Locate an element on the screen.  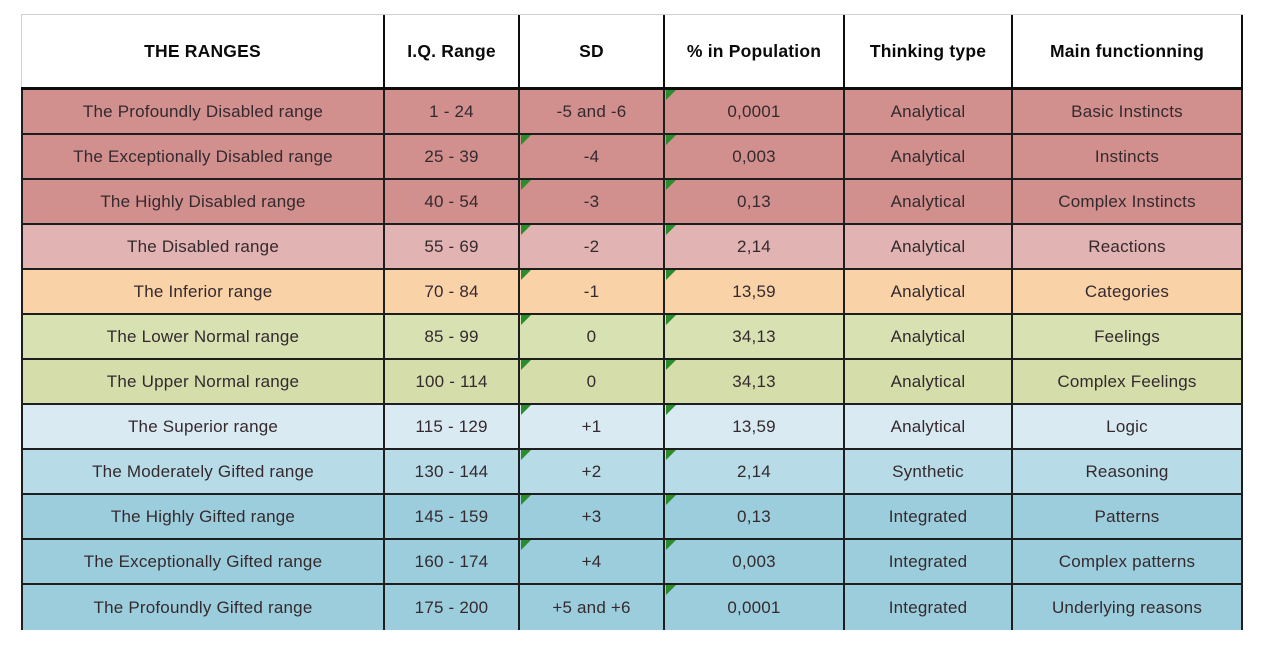
cell-range: The Moderately Gifted range is located at coordinates (203, 471).